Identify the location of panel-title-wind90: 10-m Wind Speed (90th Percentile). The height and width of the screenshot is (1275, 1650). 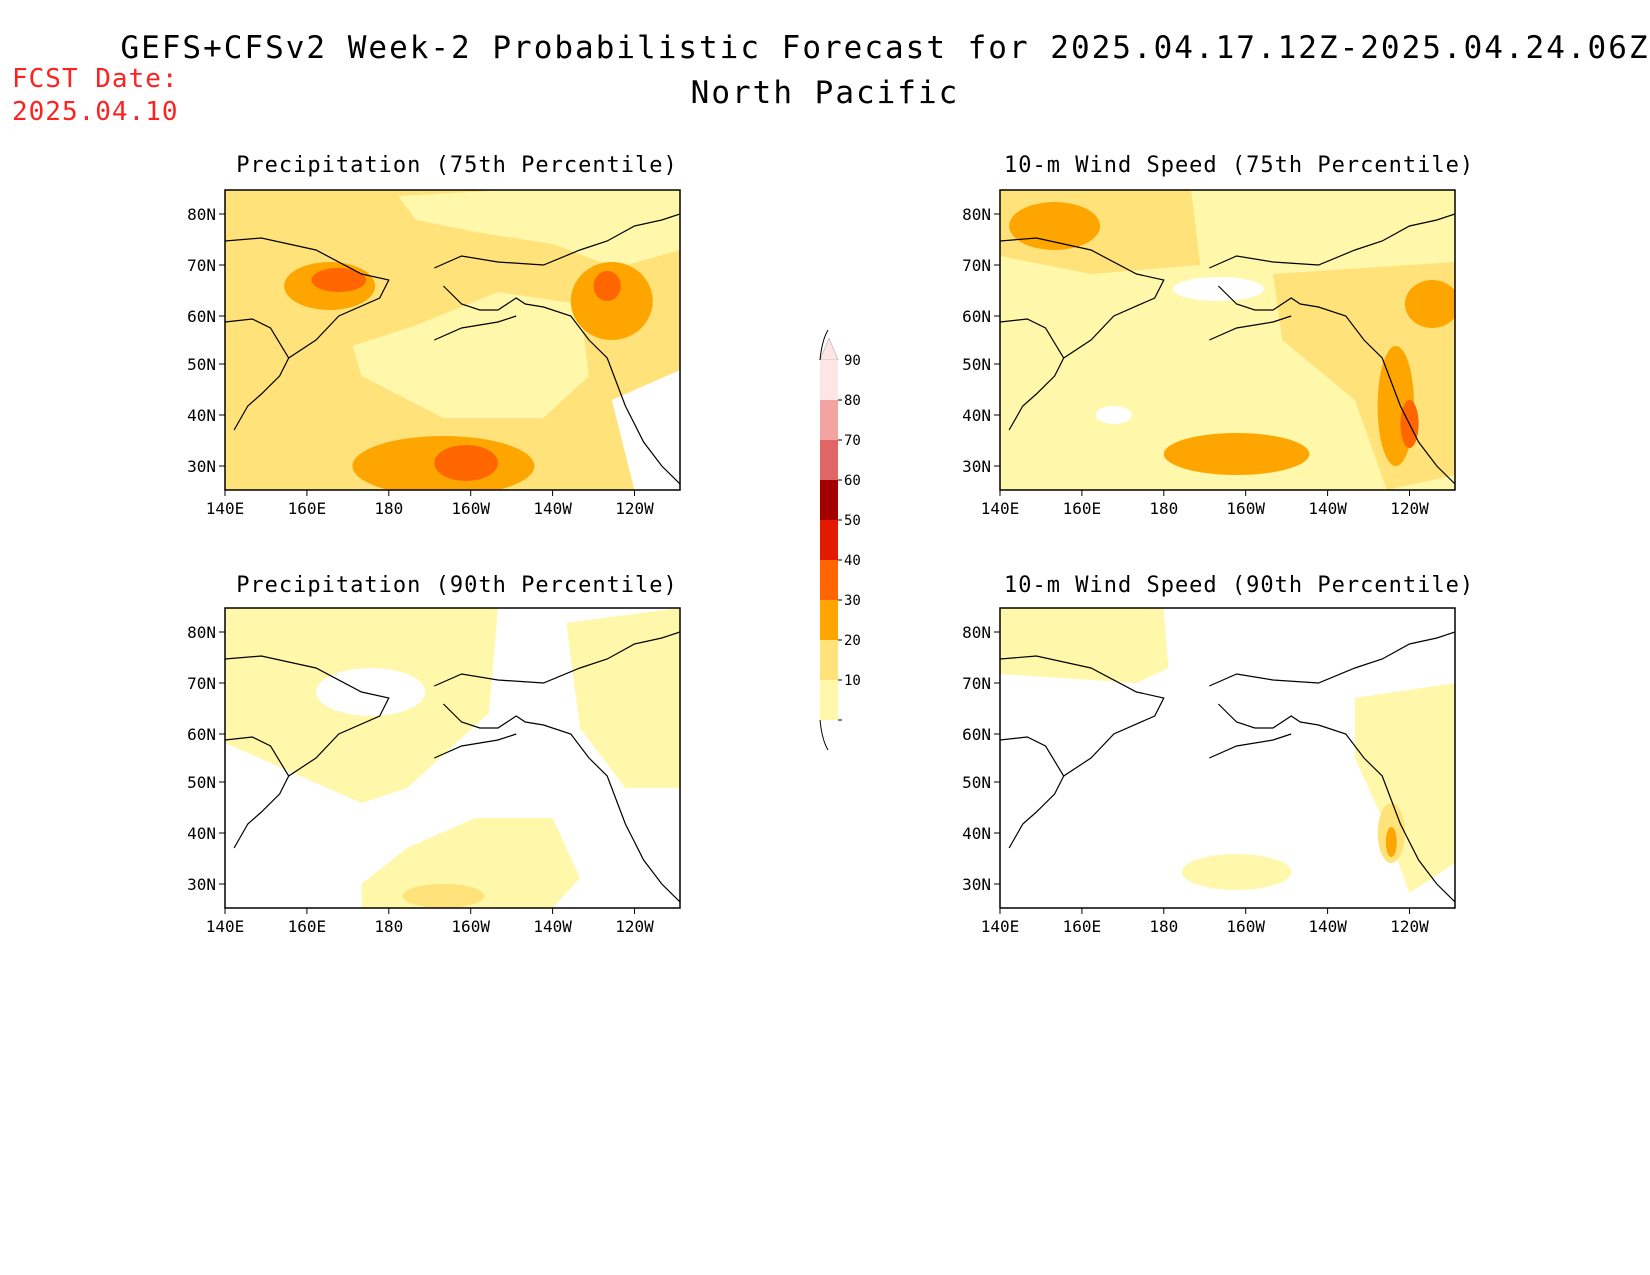
(1239, 585).